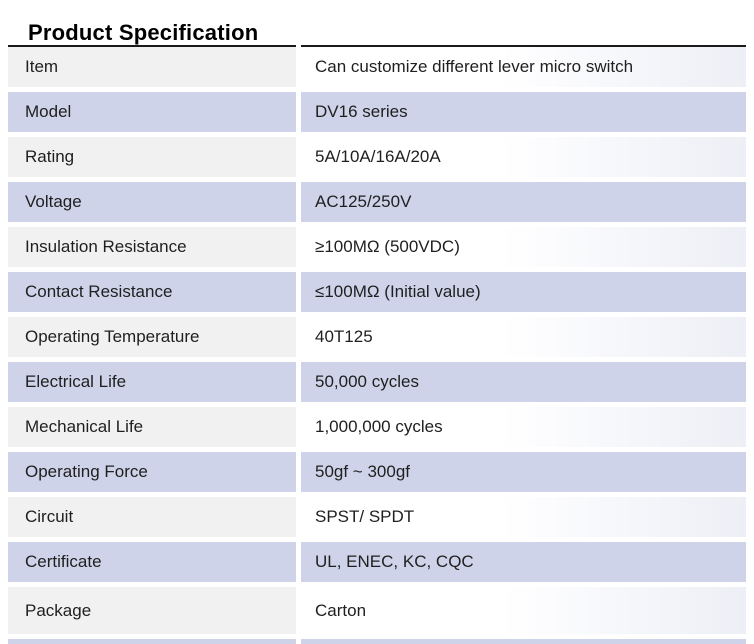 The width and height of the screenshot is (754, 644). What do you see at coordinates (152, 641) in the screenshot?
I see `spec-label` at bounding box center [152, 641].